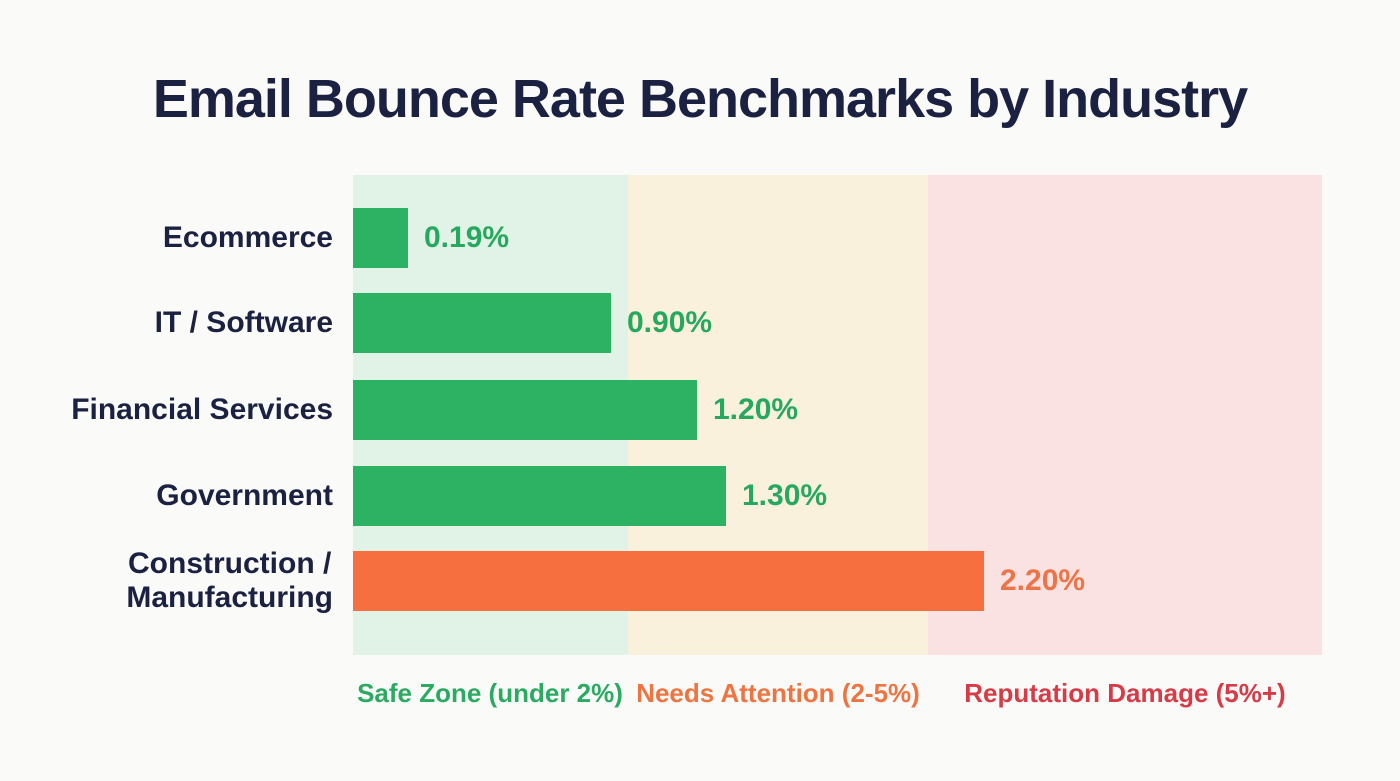 This screenshot has width=1400, height=781. I want to click on category-label-financial-services: Financial Services, so click(166, 410).